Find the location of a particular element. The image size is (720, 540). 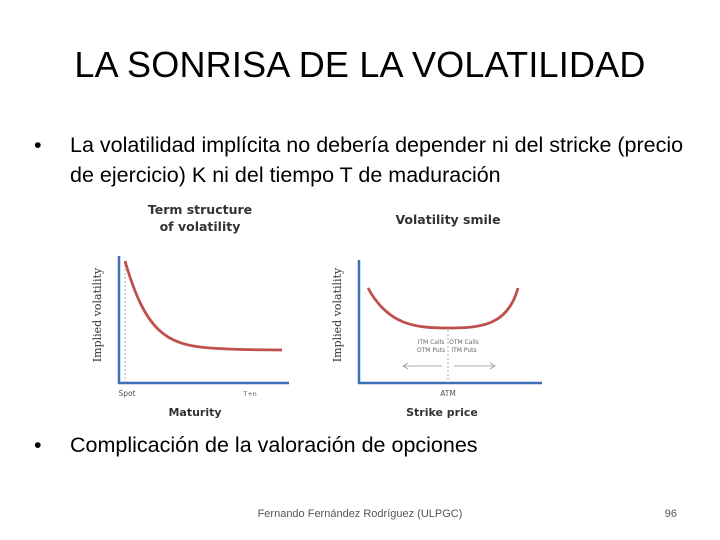

page-title: LA SONRISA DE LA VOLATILIDAD is located at coordinates (360, 64).